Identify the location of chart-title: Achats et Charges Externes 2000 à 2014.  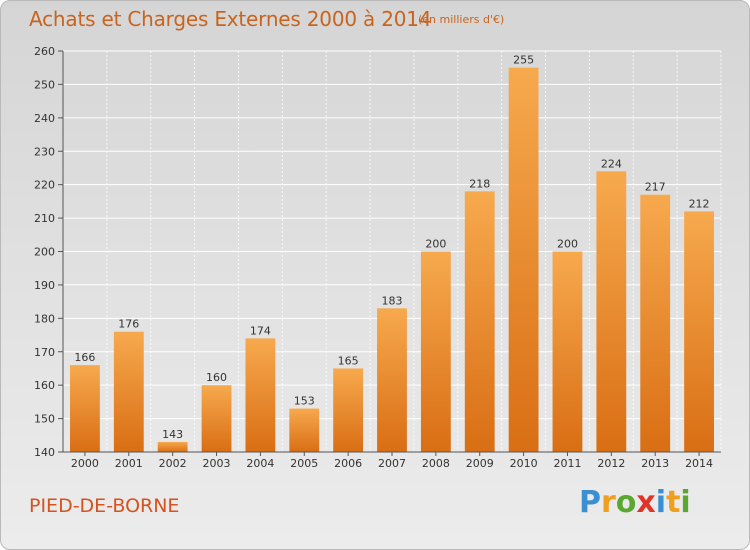
(230, 19).